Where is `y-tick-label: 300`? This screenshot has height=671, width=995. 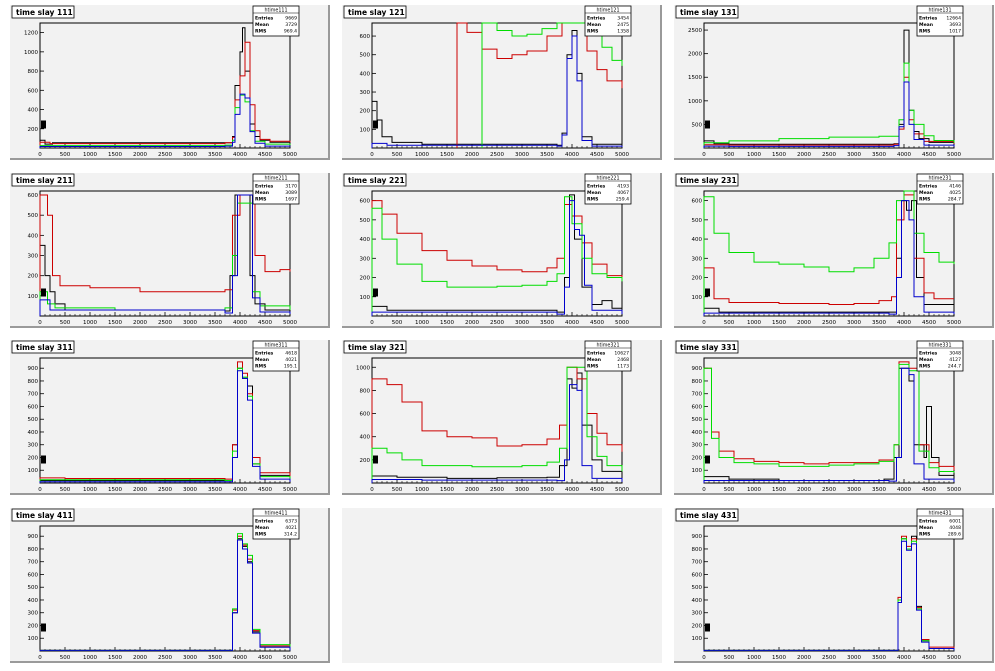
y-tick-label: 300 is located at coordinates (365, 259).